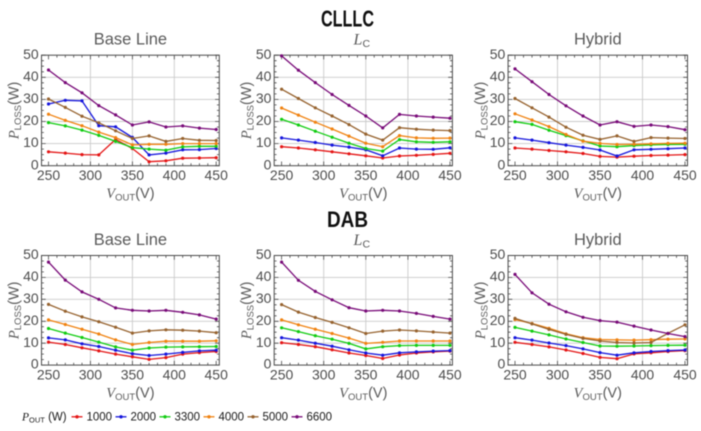  I want to click on svg-text: POUT (W), so click(44, 418).